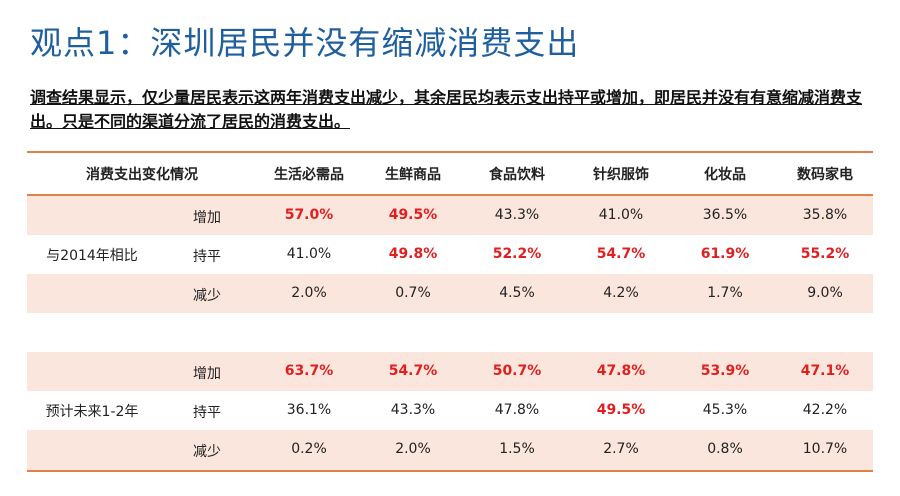 This screenshot has width=900, height=496. Describe the element at coordinates (517, 175) in the screenshot. I see `header-col-3: 食品饮料` at that location.